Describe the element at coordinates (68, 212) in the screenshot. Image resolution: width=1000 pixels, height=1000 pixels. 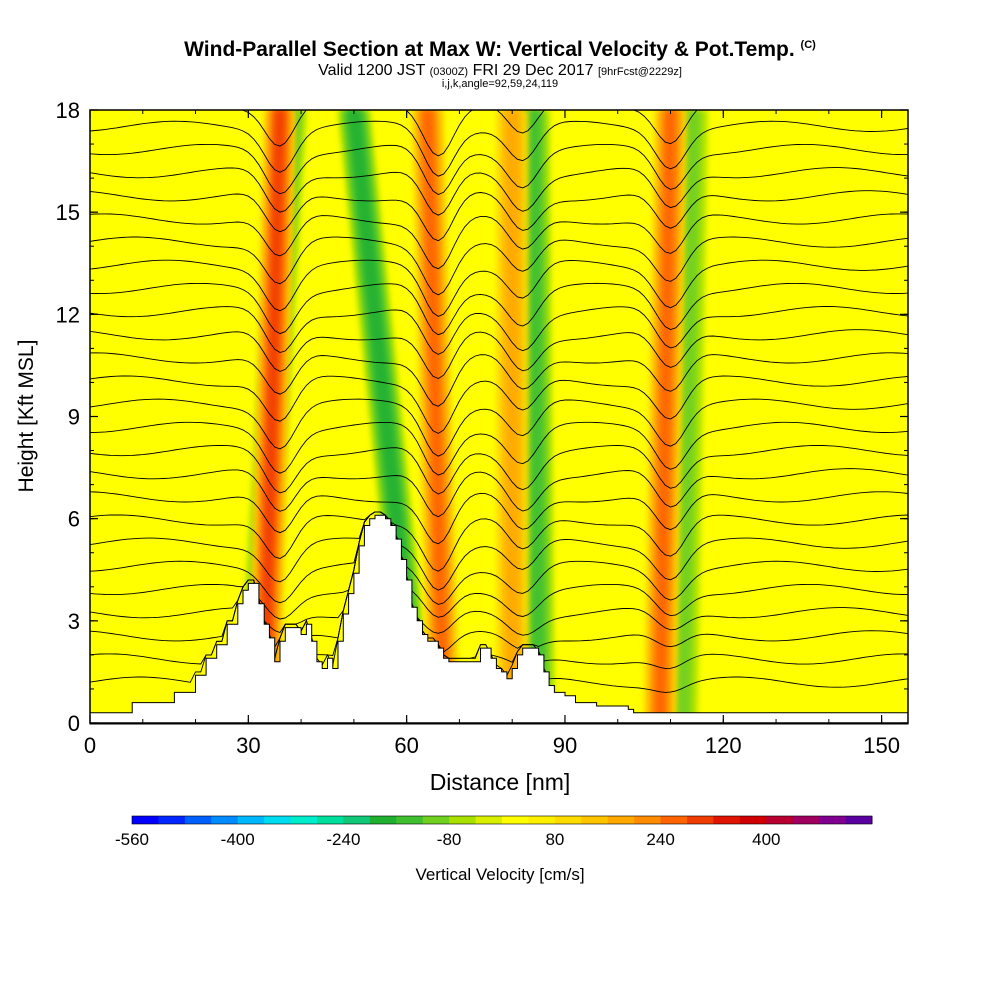
I see `y-tick-label: 15` at that location.